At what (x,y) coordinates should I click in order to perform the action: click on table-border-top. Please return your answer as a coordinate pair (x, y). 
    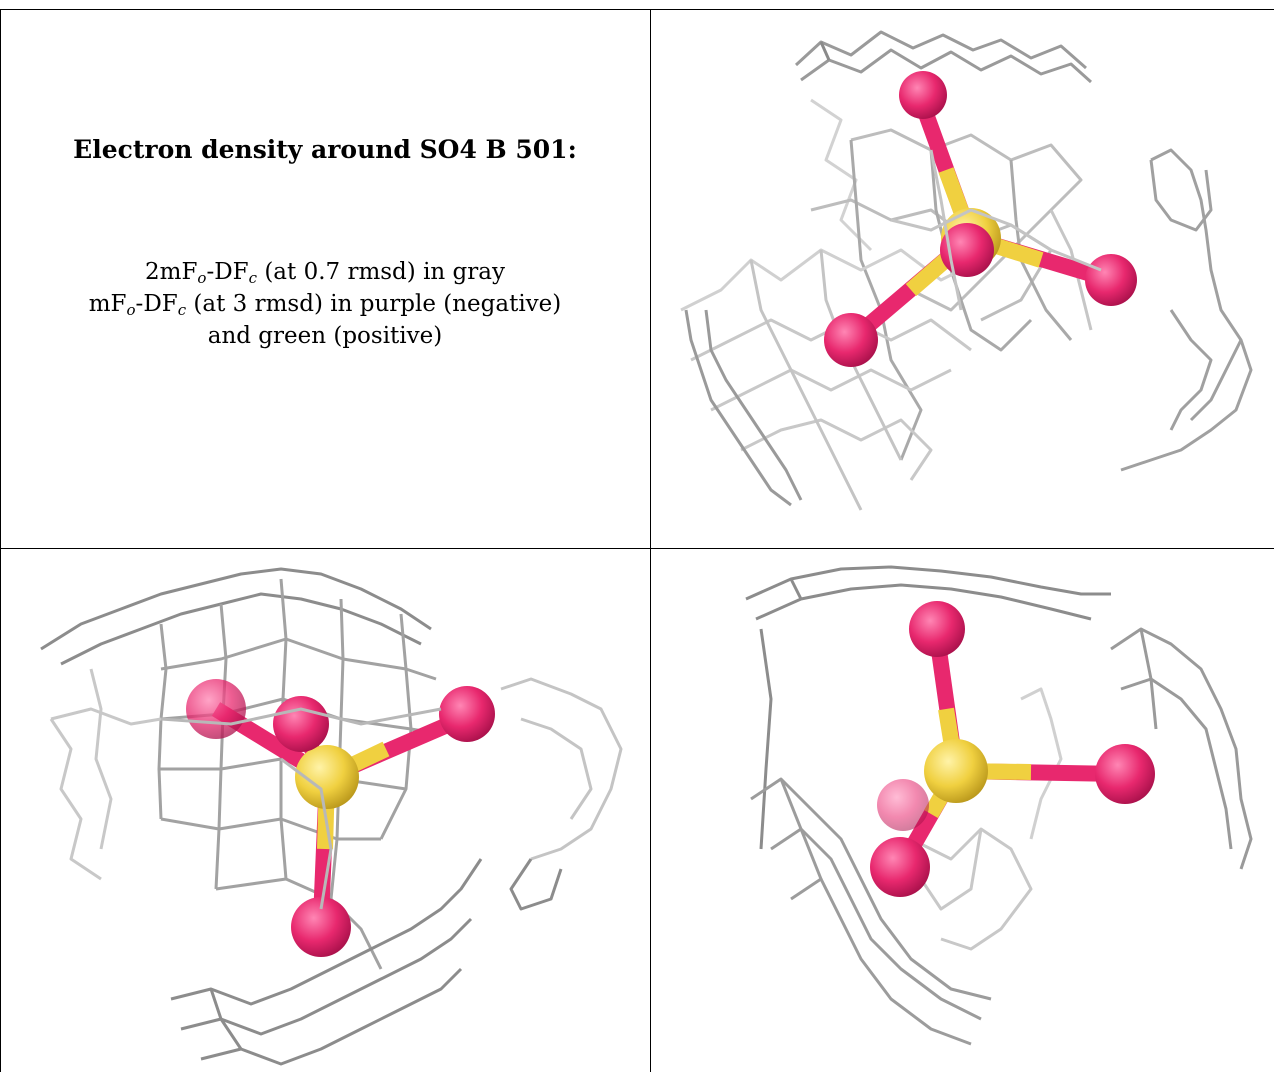
    Looking at the image, I should click on (637, 9).